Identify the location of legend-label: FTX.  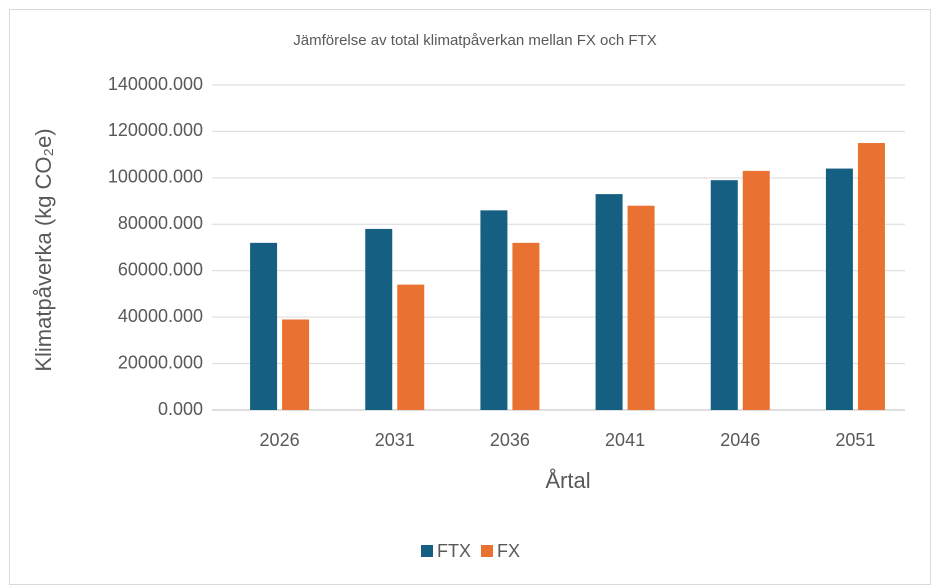
(454, 551).